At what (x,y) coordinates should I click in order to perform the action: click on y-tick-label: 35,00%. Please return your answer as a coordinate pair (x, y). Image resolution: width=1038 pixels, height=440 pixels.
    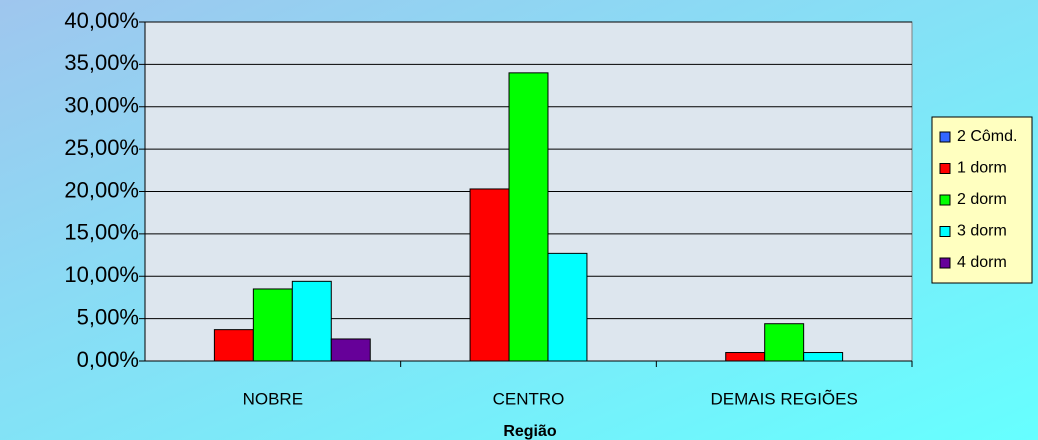
    Looking at the image, I should click on (101, 62).